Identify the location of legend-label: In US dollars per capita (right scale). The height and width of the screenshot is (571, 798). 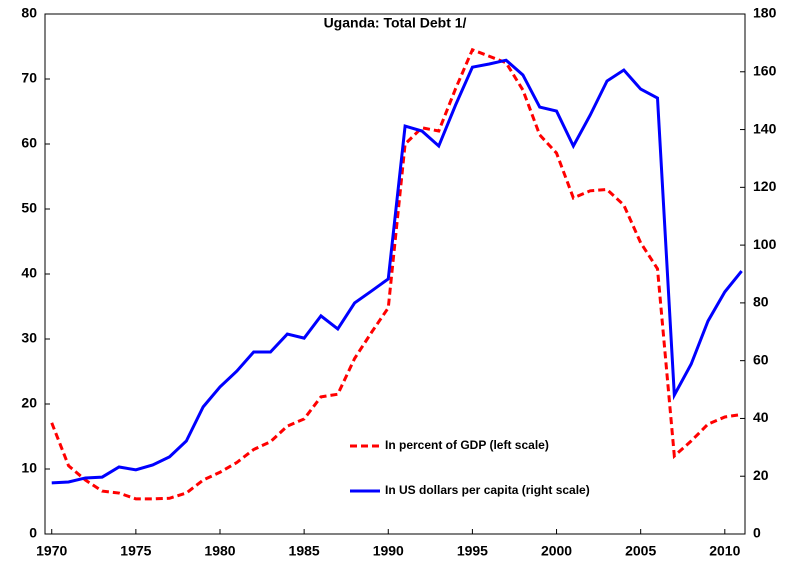
(487, 490).